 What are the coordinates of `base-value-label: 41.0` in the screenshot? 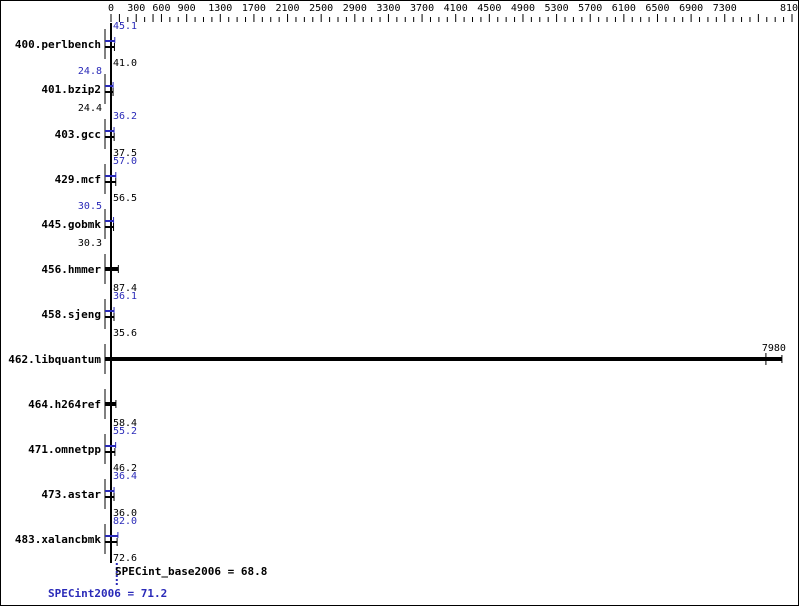 It's located at (125, 63).